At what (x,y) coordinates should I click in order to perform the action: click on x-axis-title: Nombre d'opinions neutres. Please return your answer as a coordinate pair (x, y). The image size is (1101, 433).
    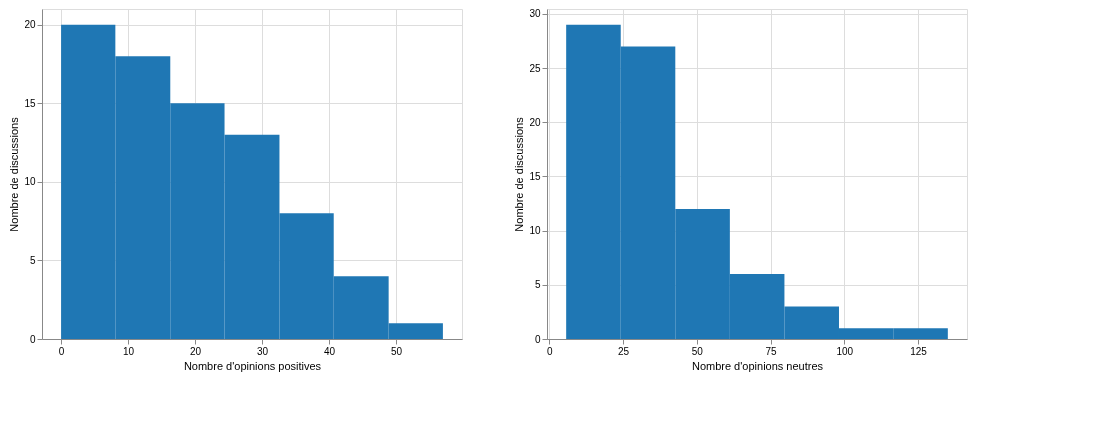
    Looking at the image, I should click on (757, 365).